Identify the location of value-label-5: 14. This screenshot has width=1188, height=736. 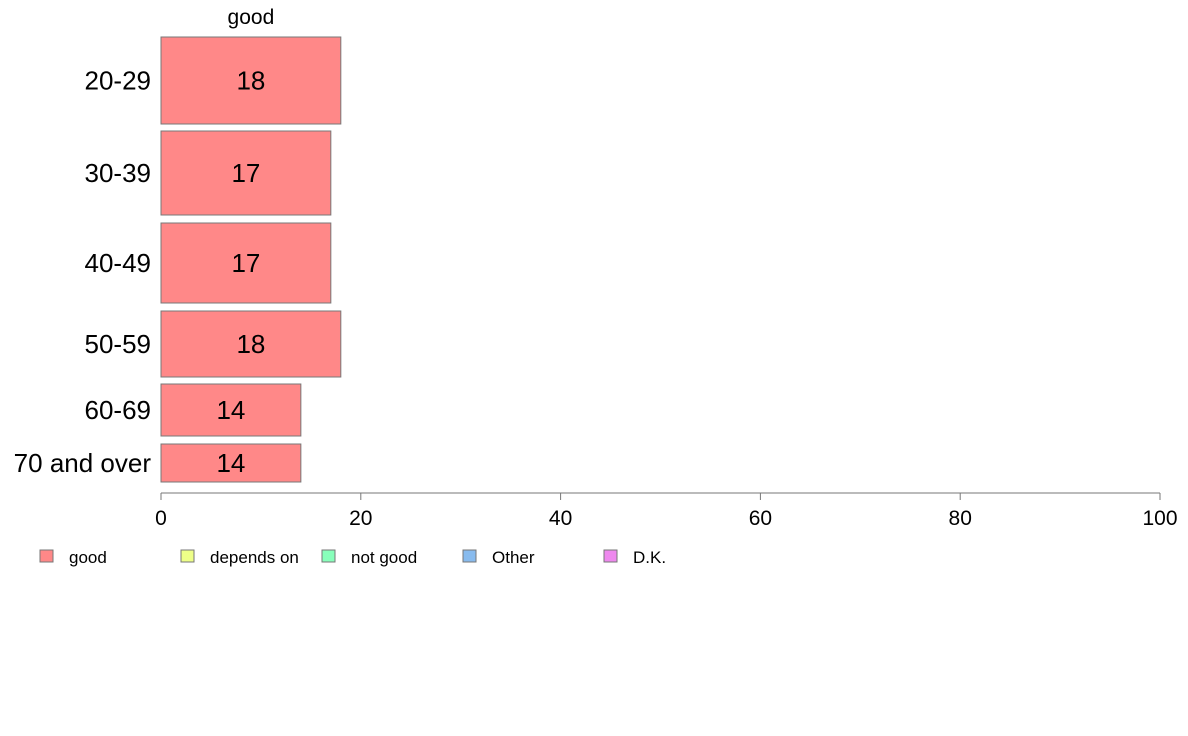
(230, 463).